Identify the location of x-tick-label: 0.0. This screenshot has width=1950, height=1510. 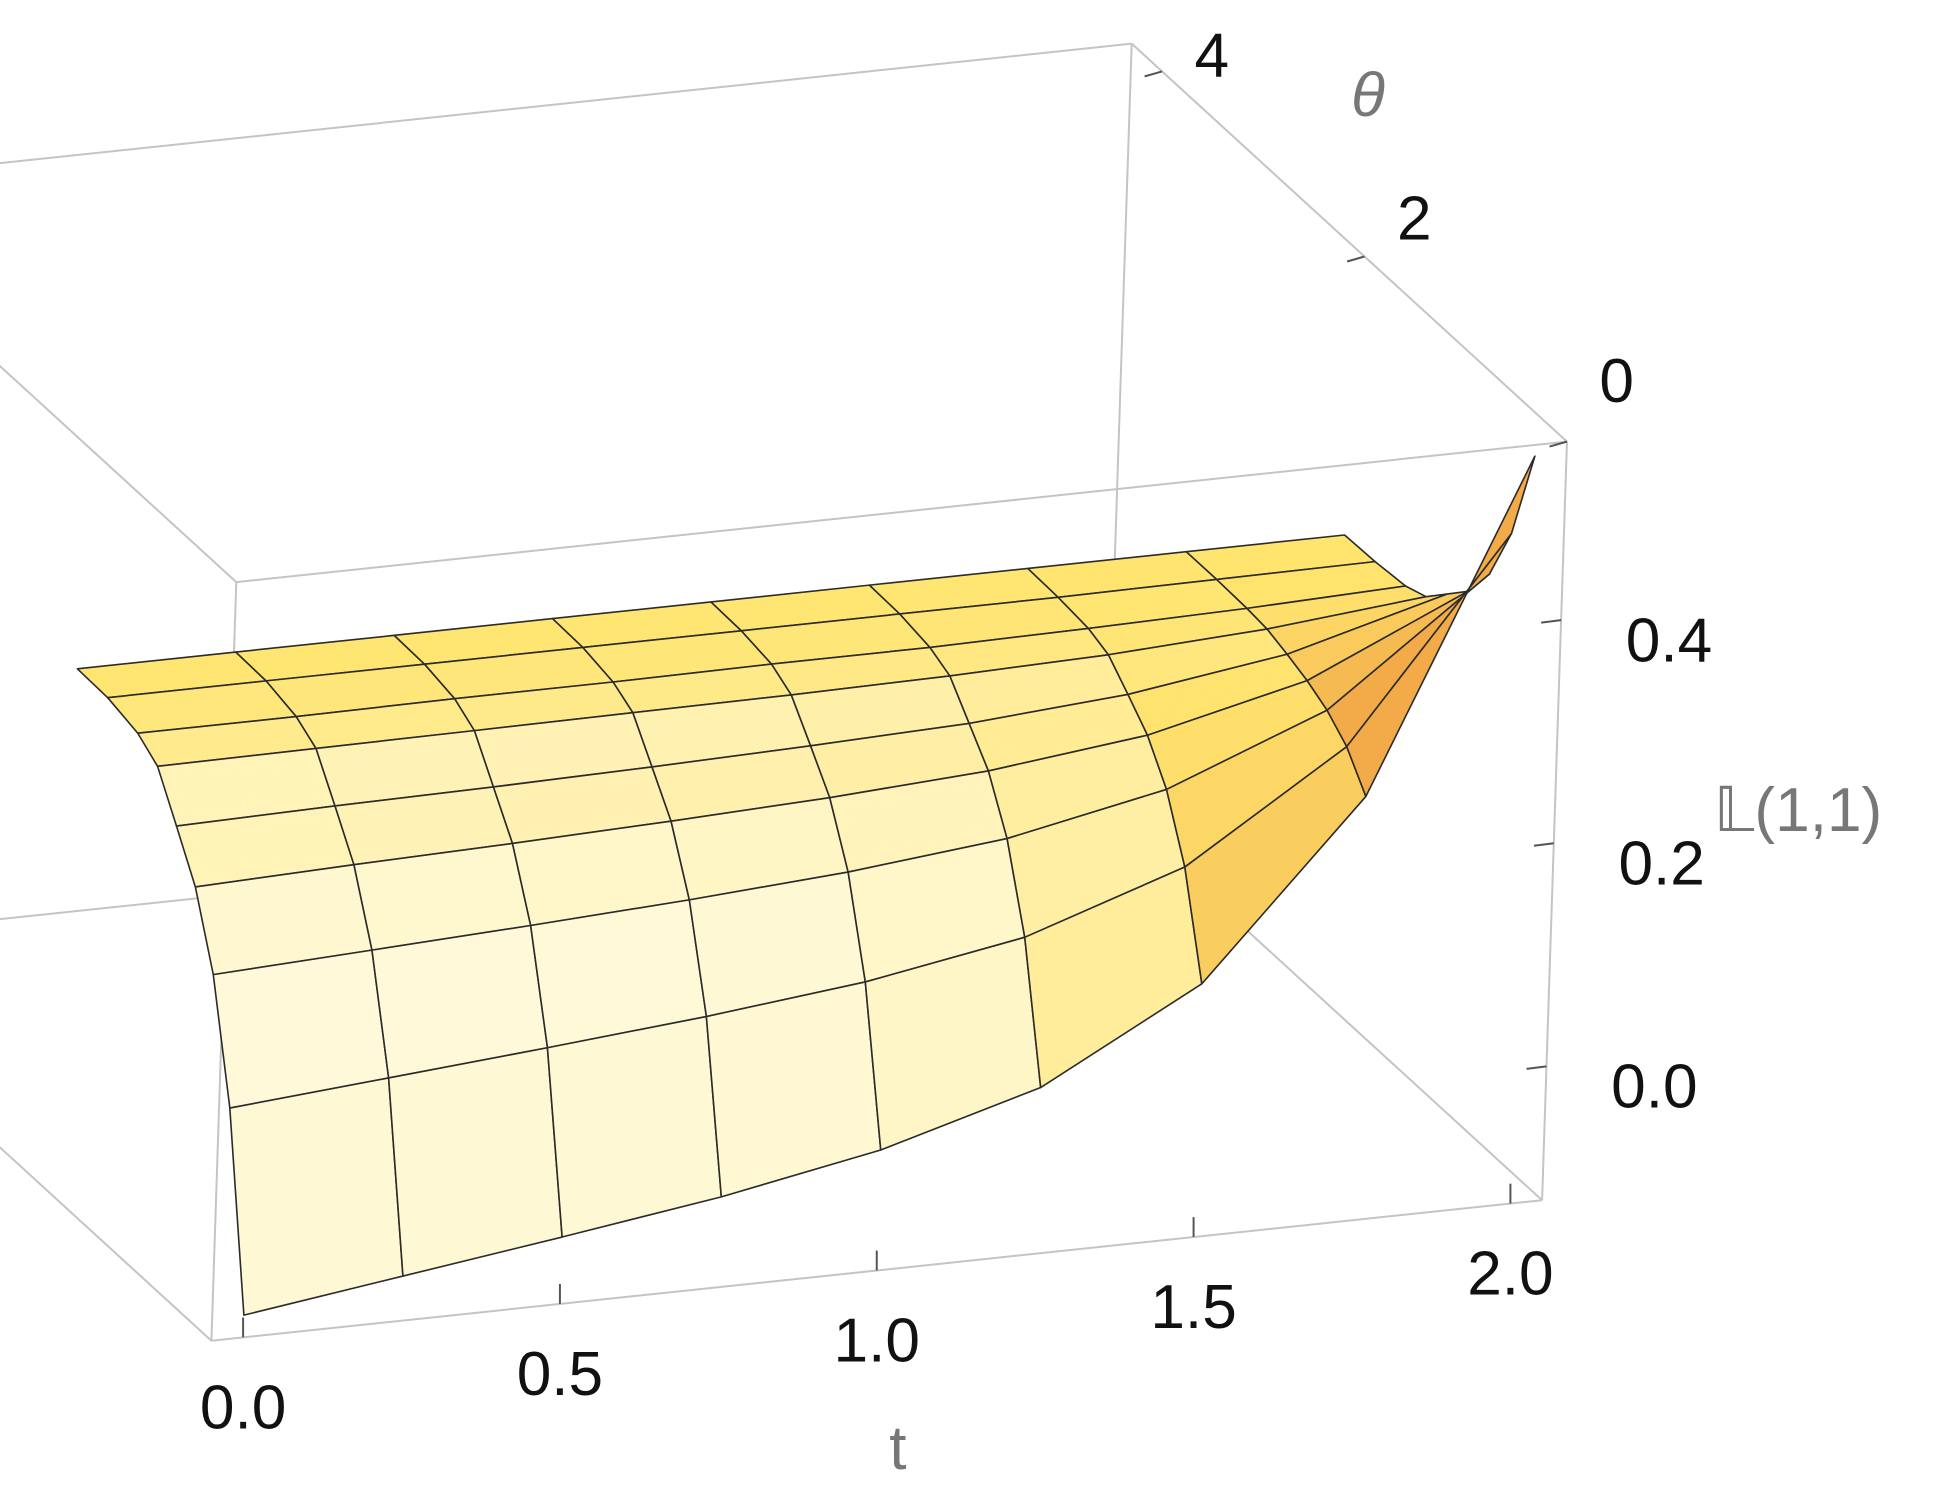
(243, 1407).